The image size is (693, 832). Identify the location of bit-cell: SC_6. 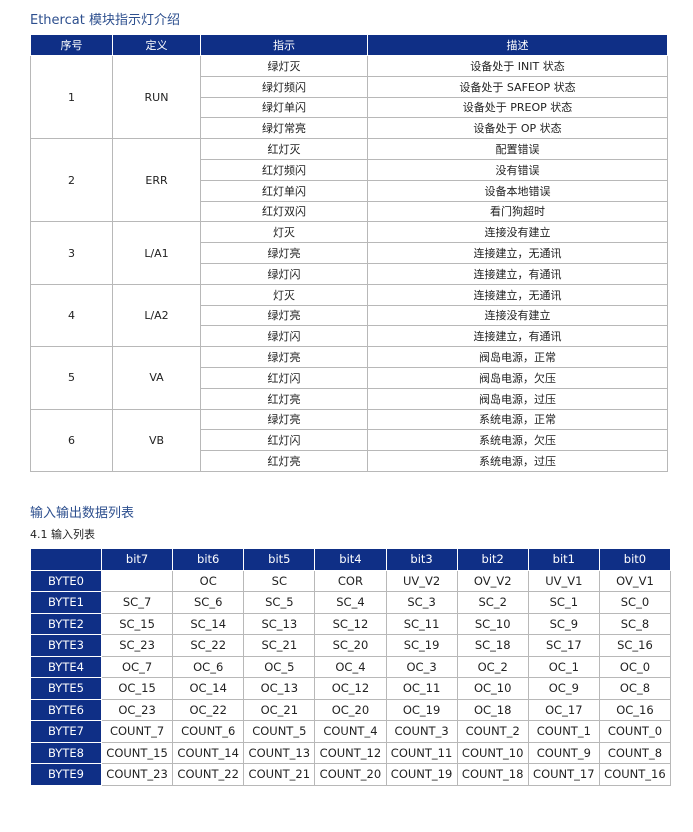
(208, 602).